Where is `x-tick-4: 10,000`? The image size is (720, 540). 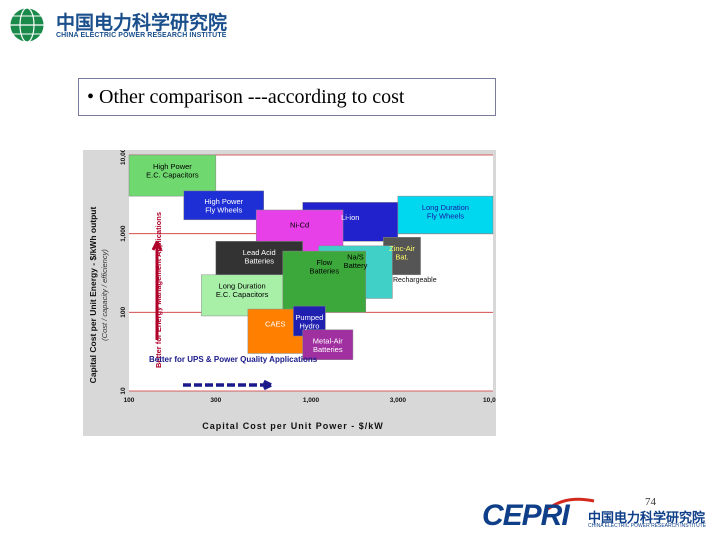 x-tick-4: 10,000 is located at coordinates (489, 400).